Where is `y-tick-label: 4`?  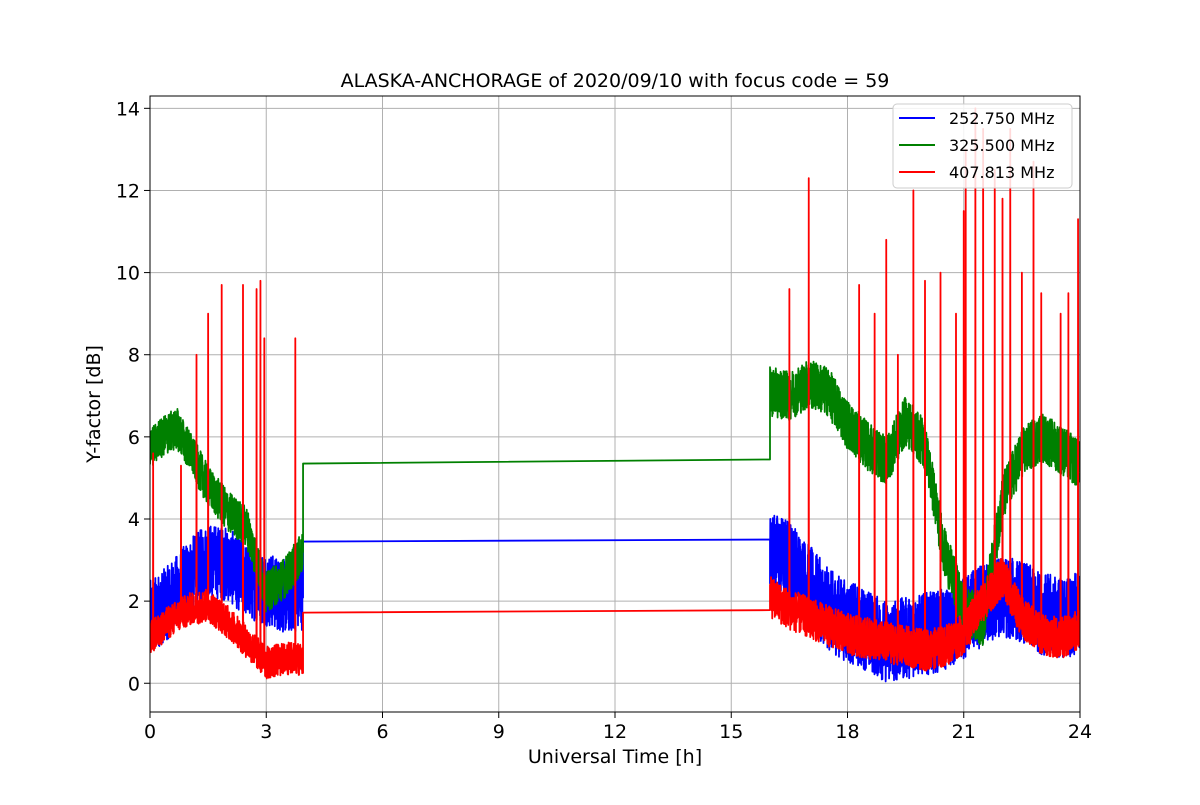
y-tick-label: 4 is located at coordinates (134, 520).